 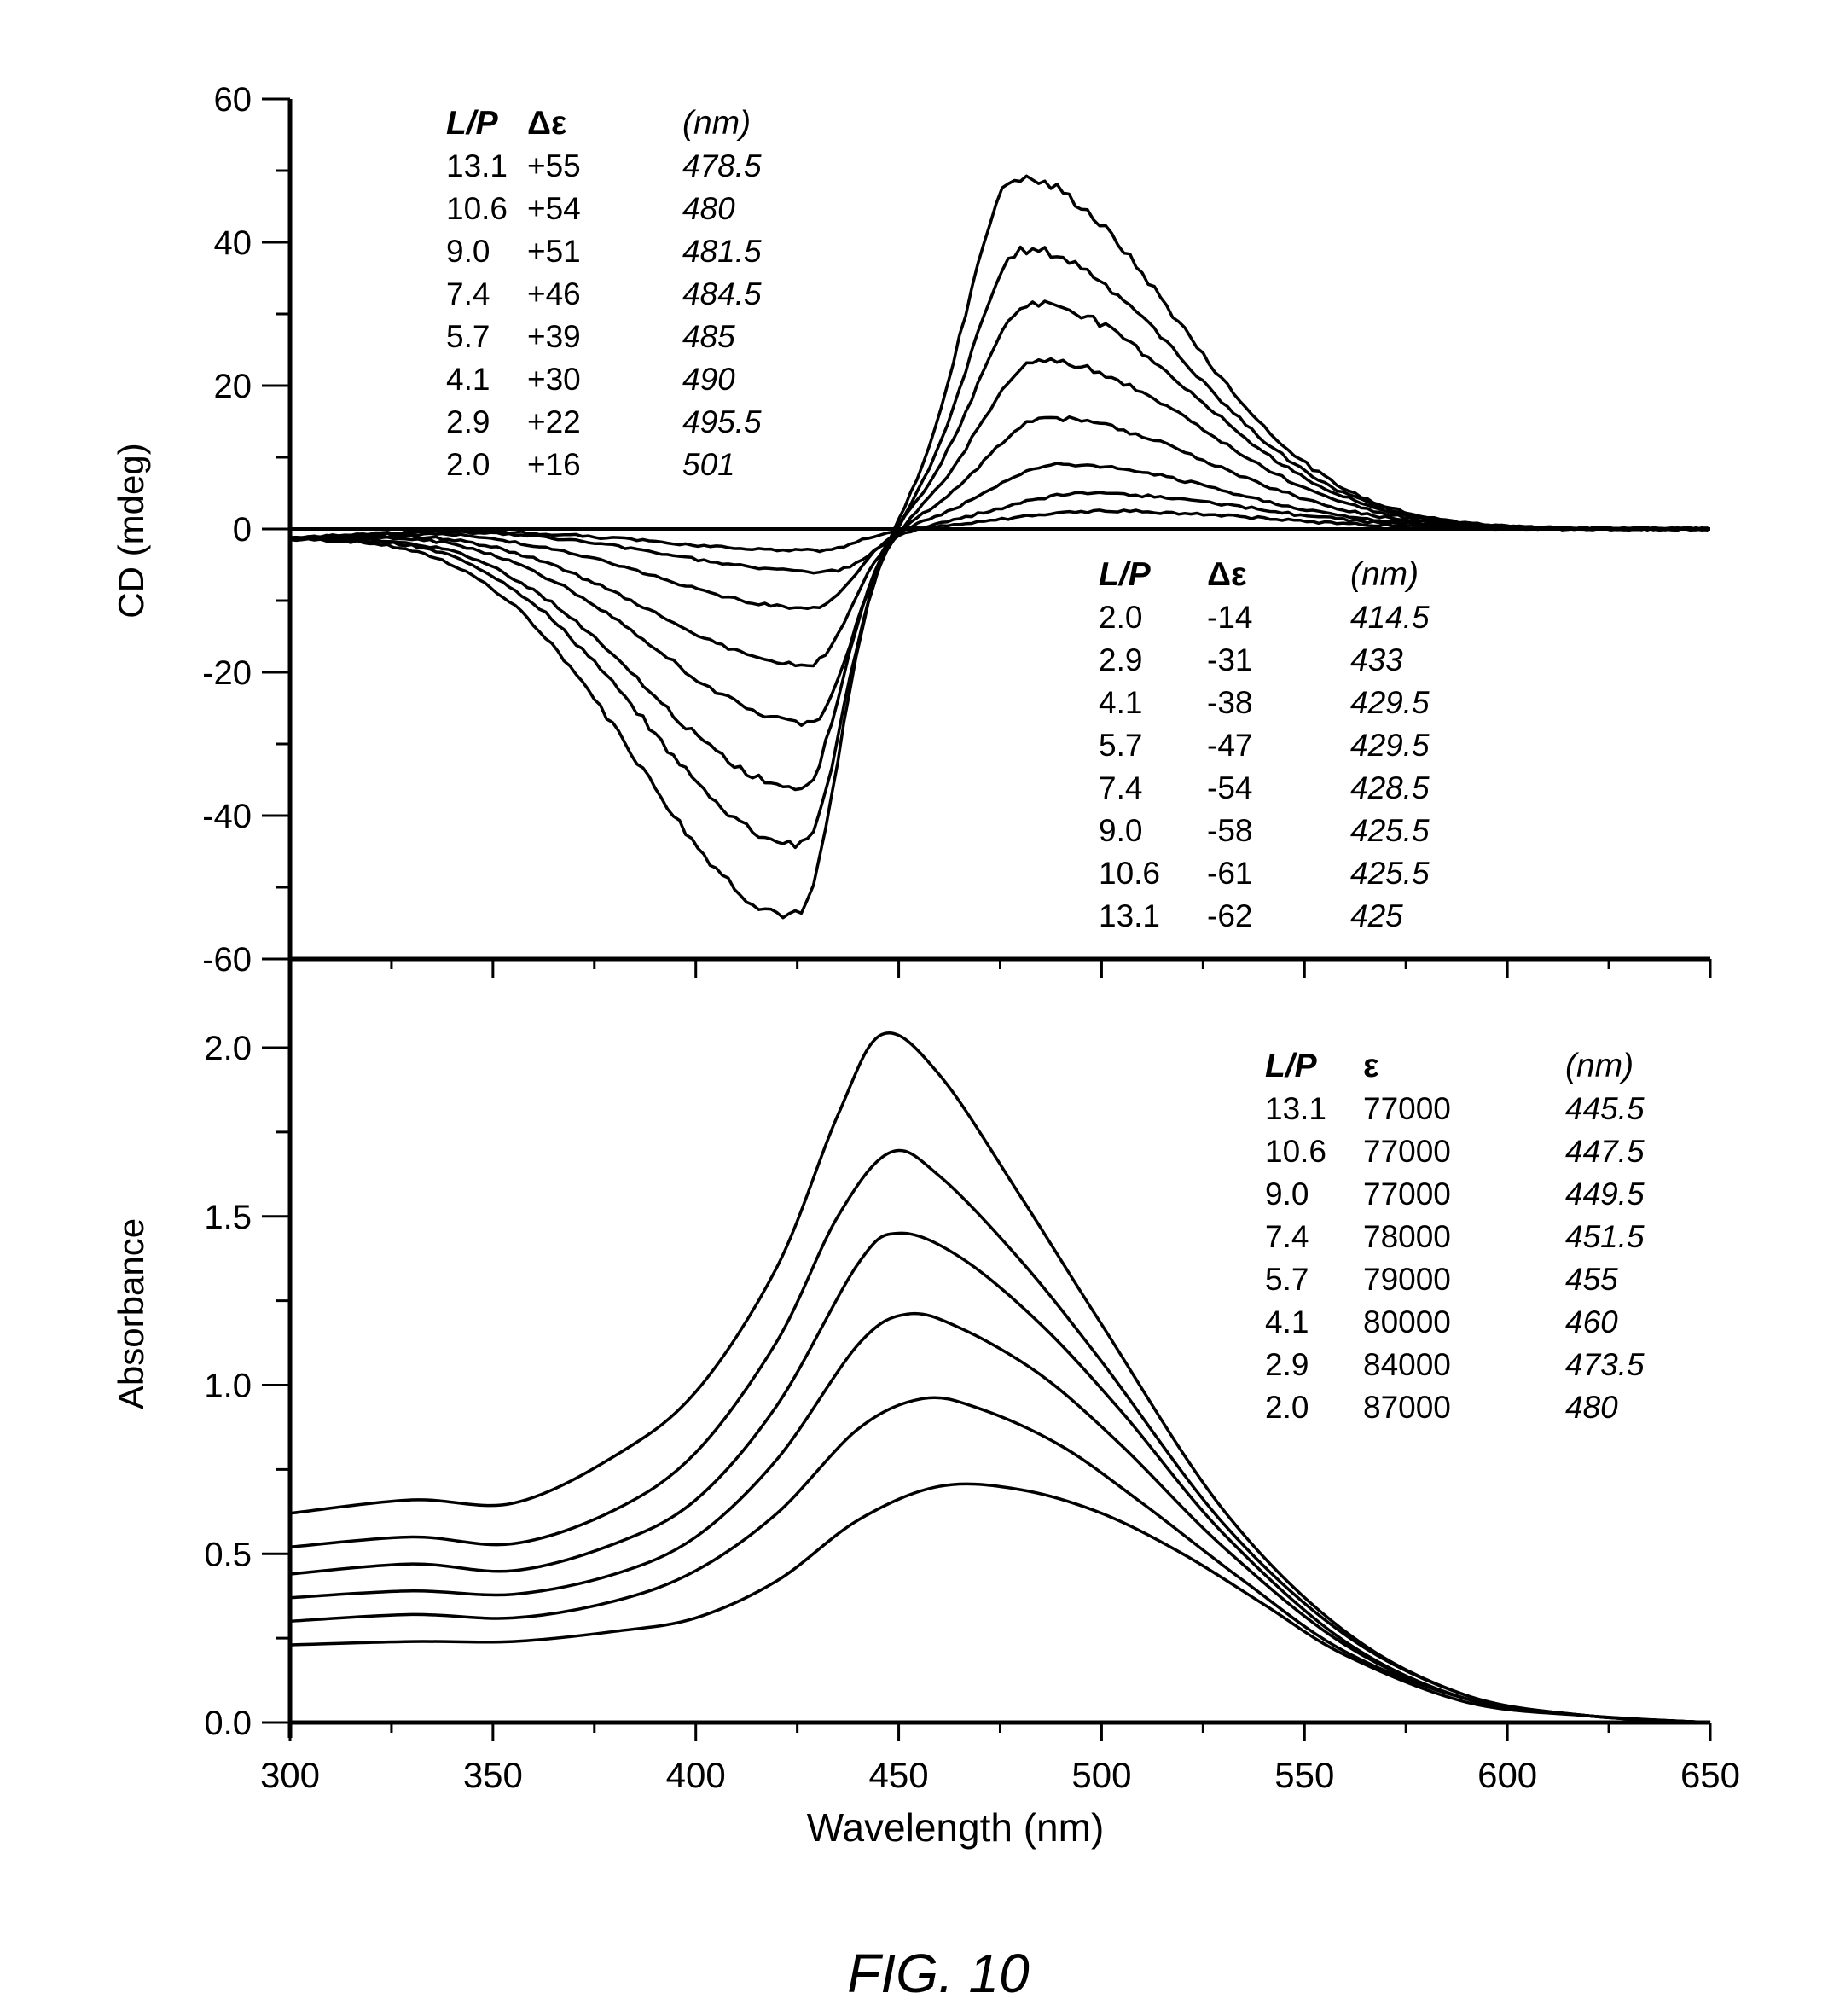 What do you see at coordinates (1390, 702) in the screenshot?
I see `cd-legend-negative-cell: 429.5` at bounding box center [1390, 702].